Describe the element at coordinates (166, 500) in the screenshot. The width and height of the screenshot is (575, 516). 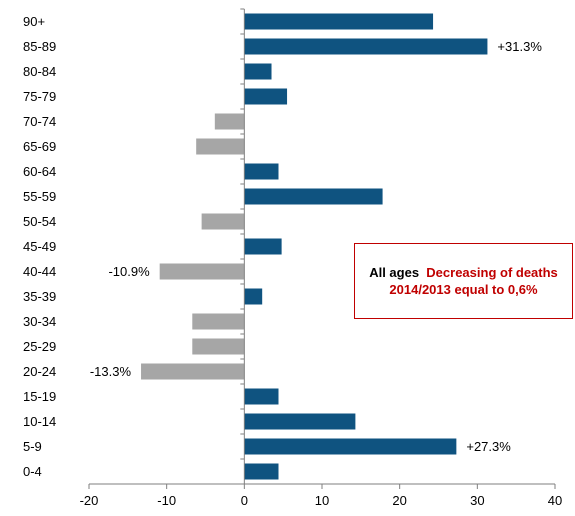
I see `x-tick-label--10: -10` at that location.